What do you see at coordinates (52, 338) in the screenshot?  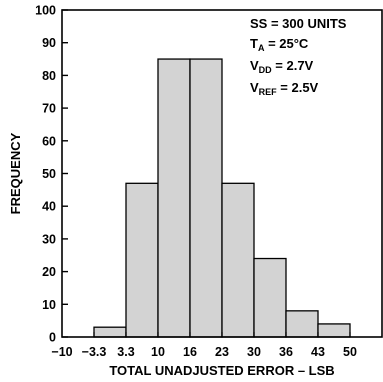 I see `y-tick-label: 0` at bounding box center [52, 338].